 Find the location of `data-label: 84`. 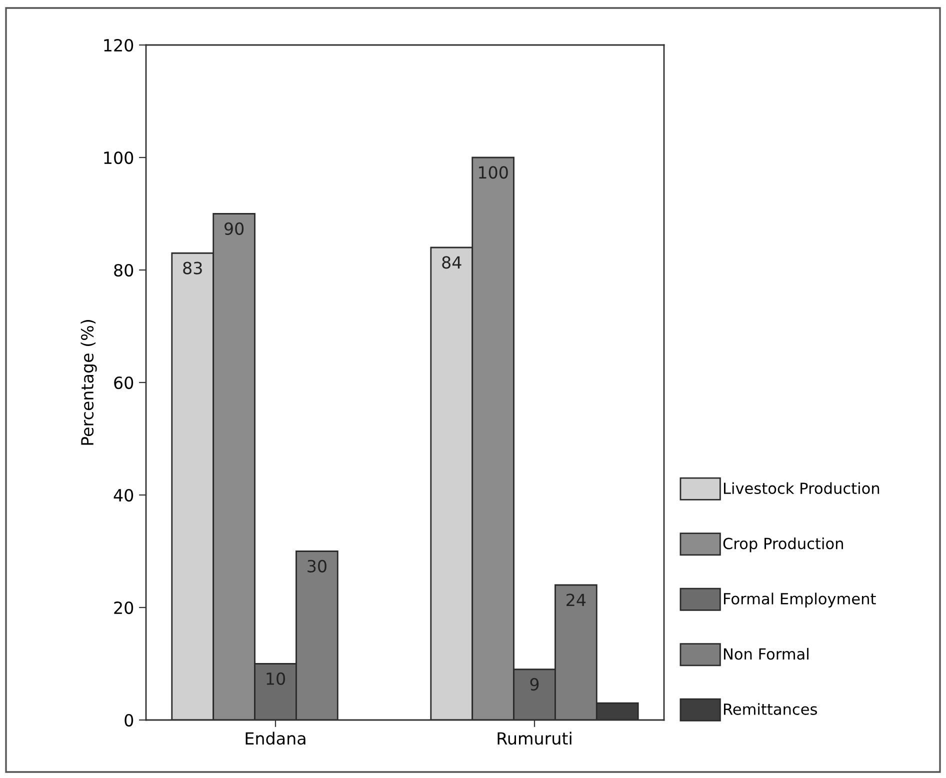

data-label: 84 is located at coordinates (452, 262).